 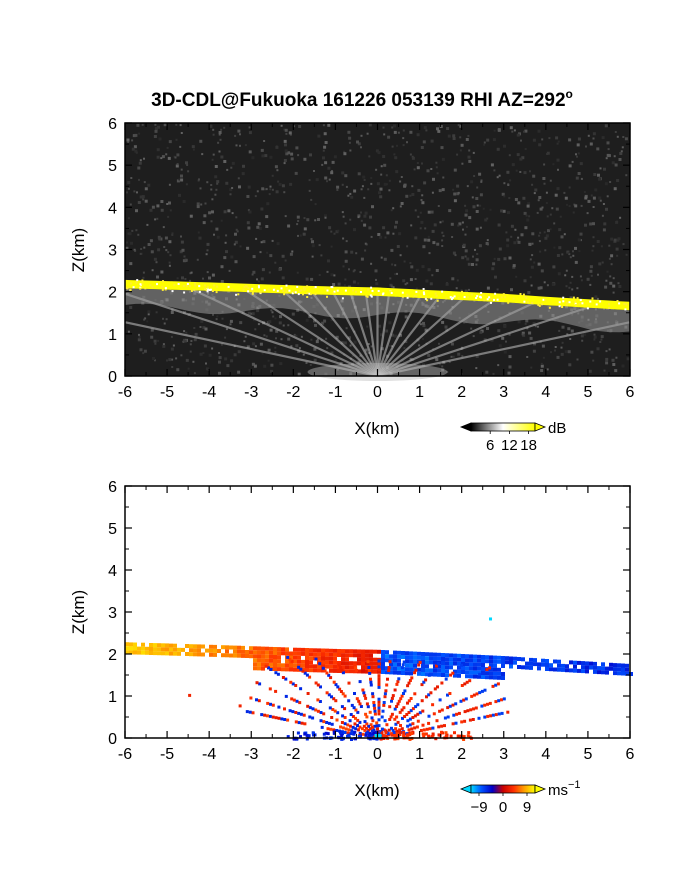 What do you see at coordinates (461, 754) in the screenshot?
I see `x-tick-label: 2` at bounding box center [461, 754].